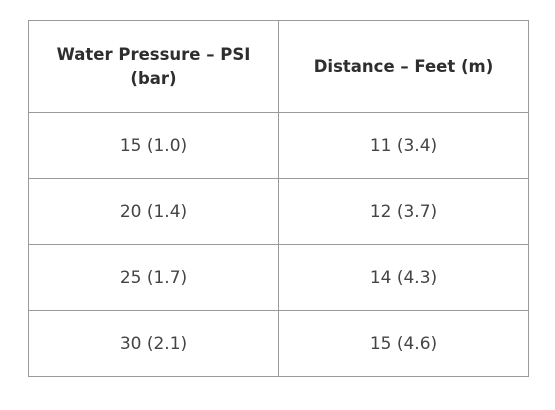 The width and height of the screenshot is (555, 410). I want to click on cell-distance: 12 (3.7), so click(403, 211).